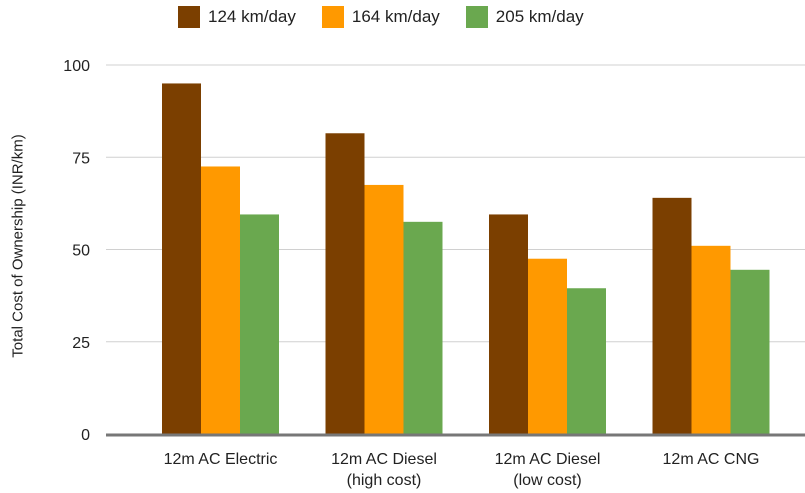 The width and height of the screenshot is (805, 493). I want to click on legend-label-164: 164 km/day, so click(395, 16).